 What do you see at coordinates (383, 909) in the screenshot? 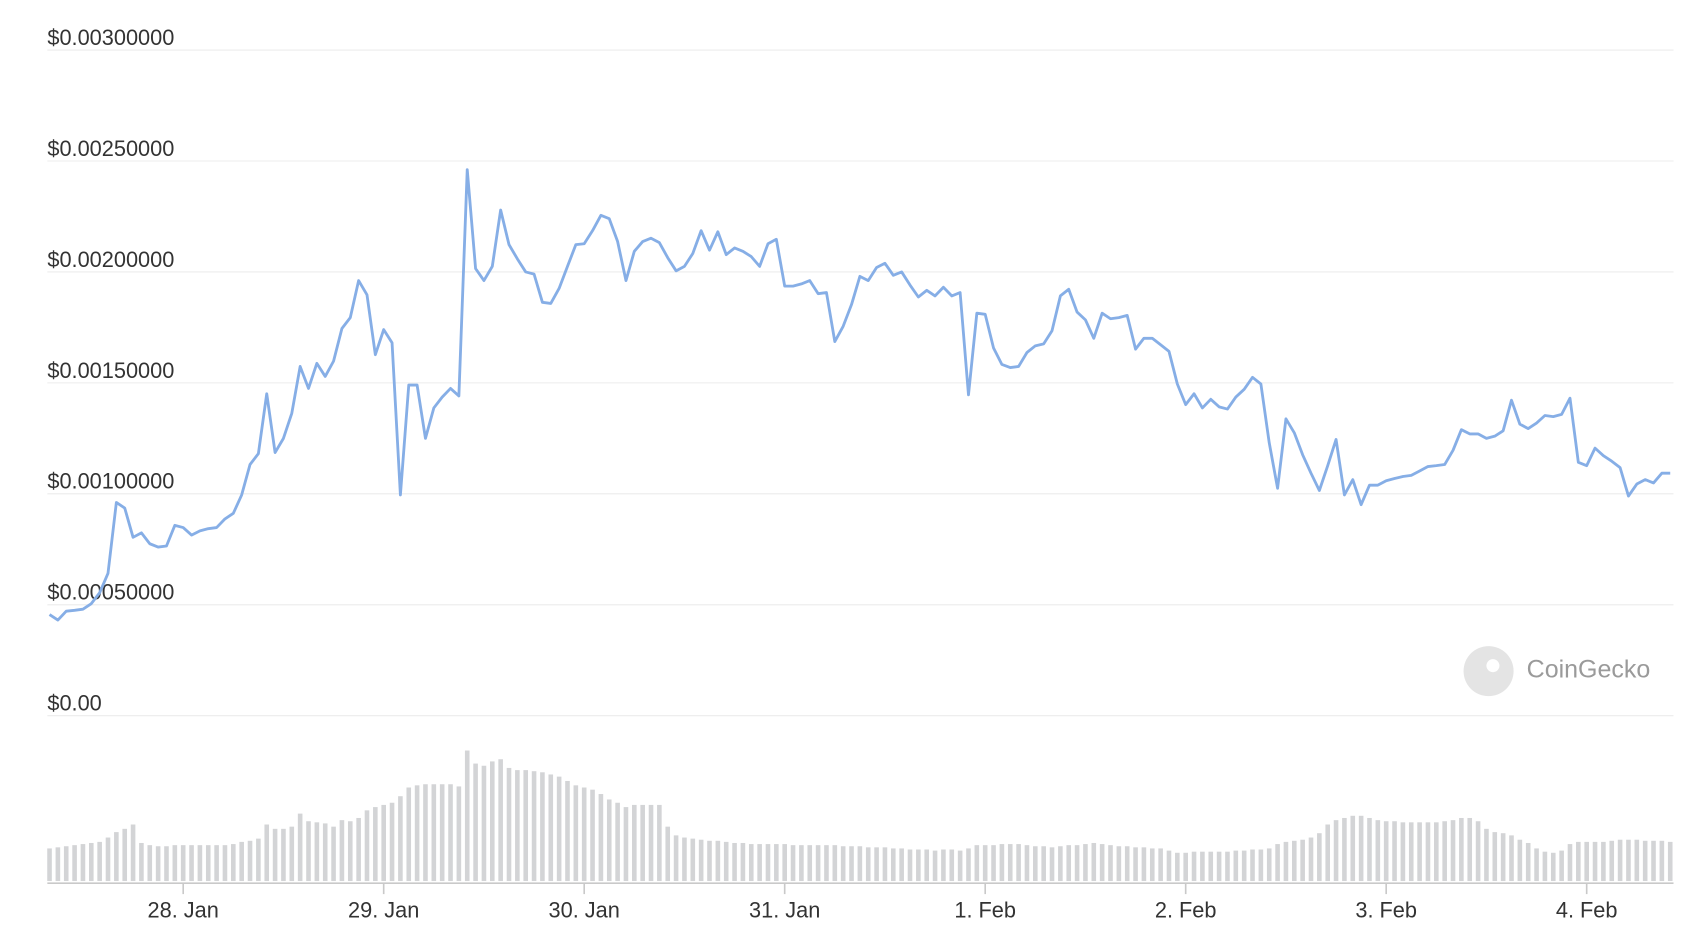
I see `x-tick-label: 29. Jan` at bounding box center [383, 909].